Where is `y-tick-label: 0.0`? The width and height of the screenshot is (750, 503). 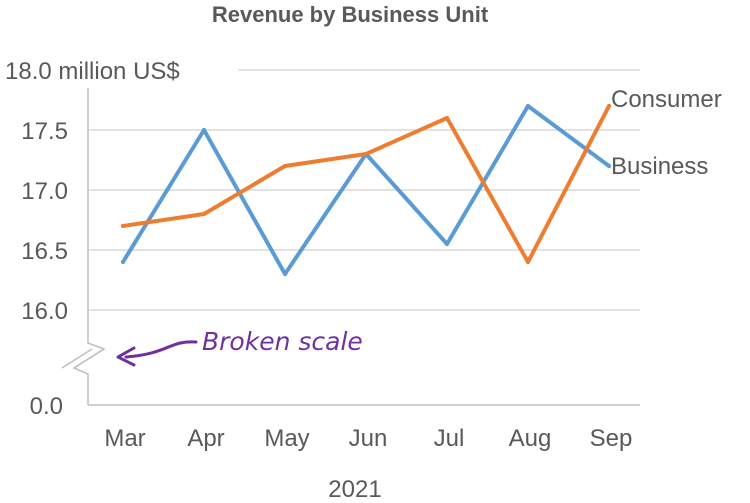
y-tick-label: 0.0 is located at coordinates (46, 406).